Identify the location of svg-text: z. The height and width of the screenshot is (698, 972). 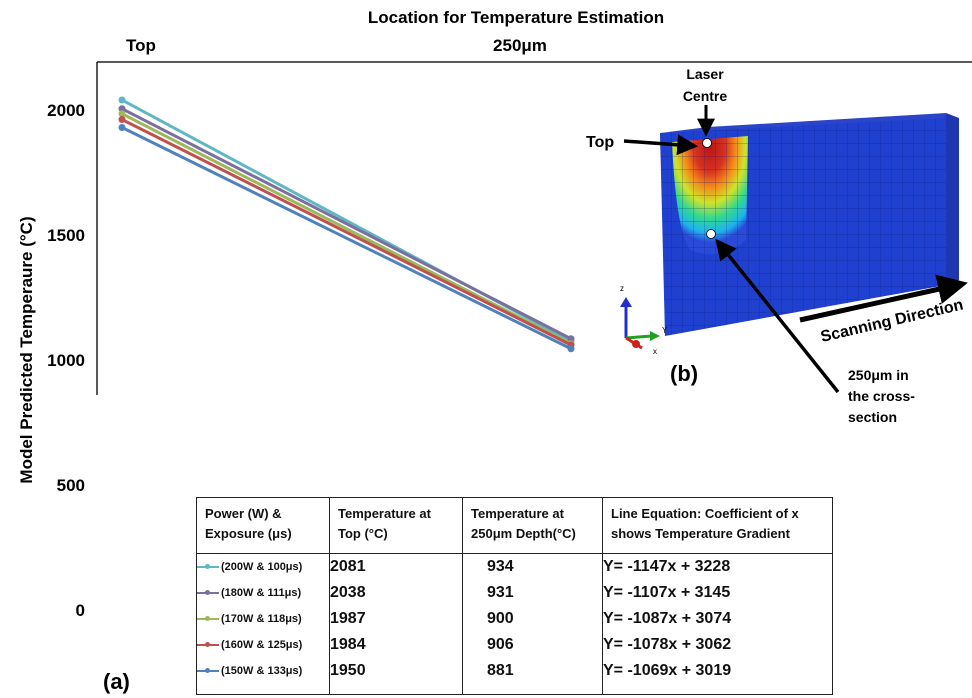
(622, 288).